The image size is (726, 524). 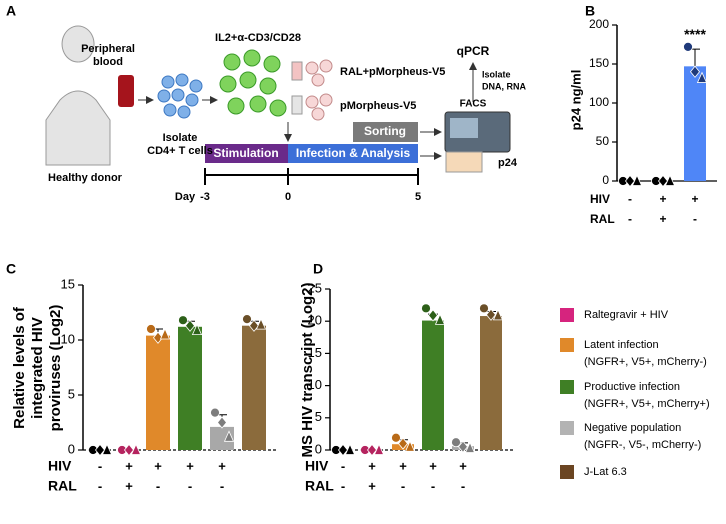 What do you see at coordinates (632, 428) in the screenshot?
I see `legend-label: Negative population` at bounding box center [632, 428].